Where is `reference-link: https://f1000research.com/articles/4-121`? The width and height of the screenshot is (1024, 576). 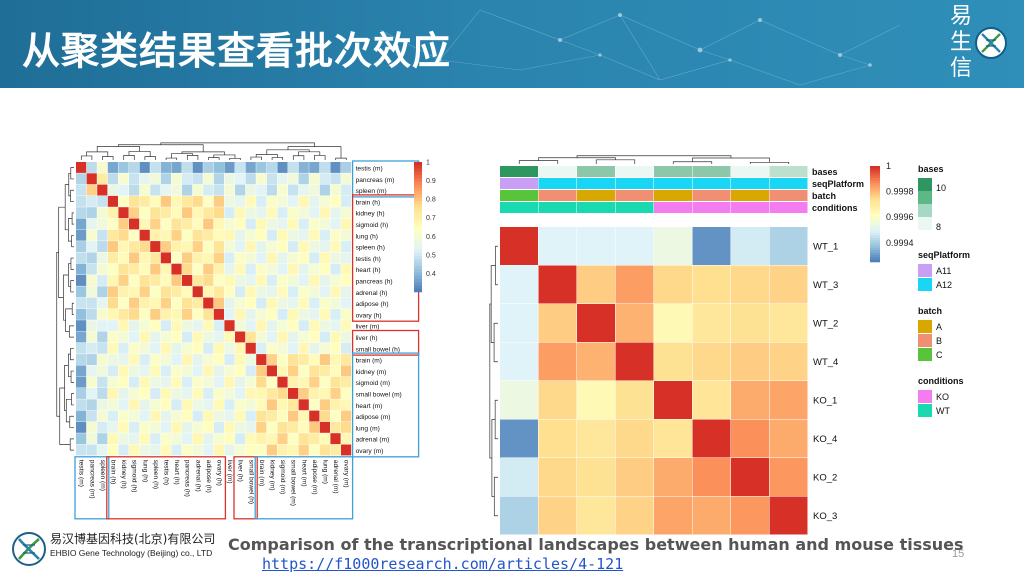
reference-link: https://f1000research.com/articles/4-121 is located at coordinates (443, 564).